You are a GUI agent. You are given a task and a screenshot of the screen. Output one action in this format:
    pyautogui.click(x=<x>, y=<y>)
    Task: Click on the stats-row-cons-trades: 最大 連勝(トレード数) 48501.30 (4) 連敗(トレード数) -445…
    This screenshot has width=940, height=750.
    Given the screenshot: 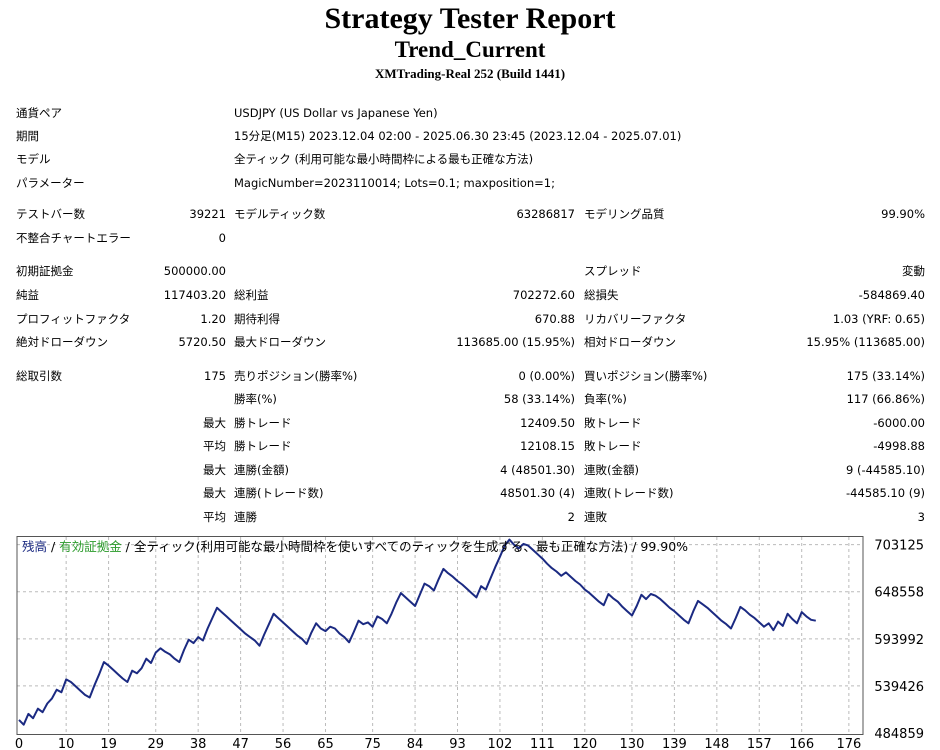 What is the action you would take?
    pyautogui.click(x=470, y=493)
    